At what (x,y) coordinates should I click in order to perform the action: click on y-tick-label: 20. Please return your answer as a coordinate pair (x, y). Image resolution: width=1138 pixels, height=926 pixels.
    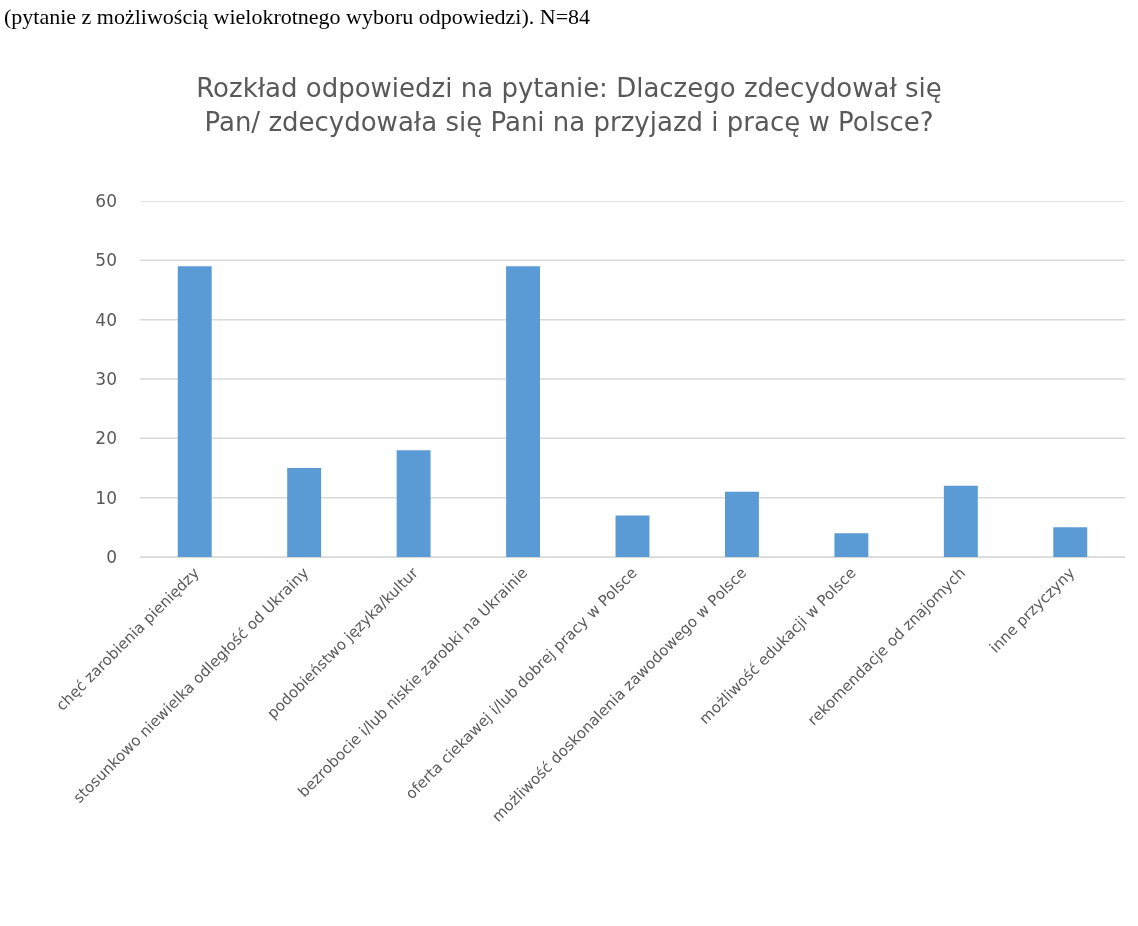
    Looking at the image, I should click on (106, 438).